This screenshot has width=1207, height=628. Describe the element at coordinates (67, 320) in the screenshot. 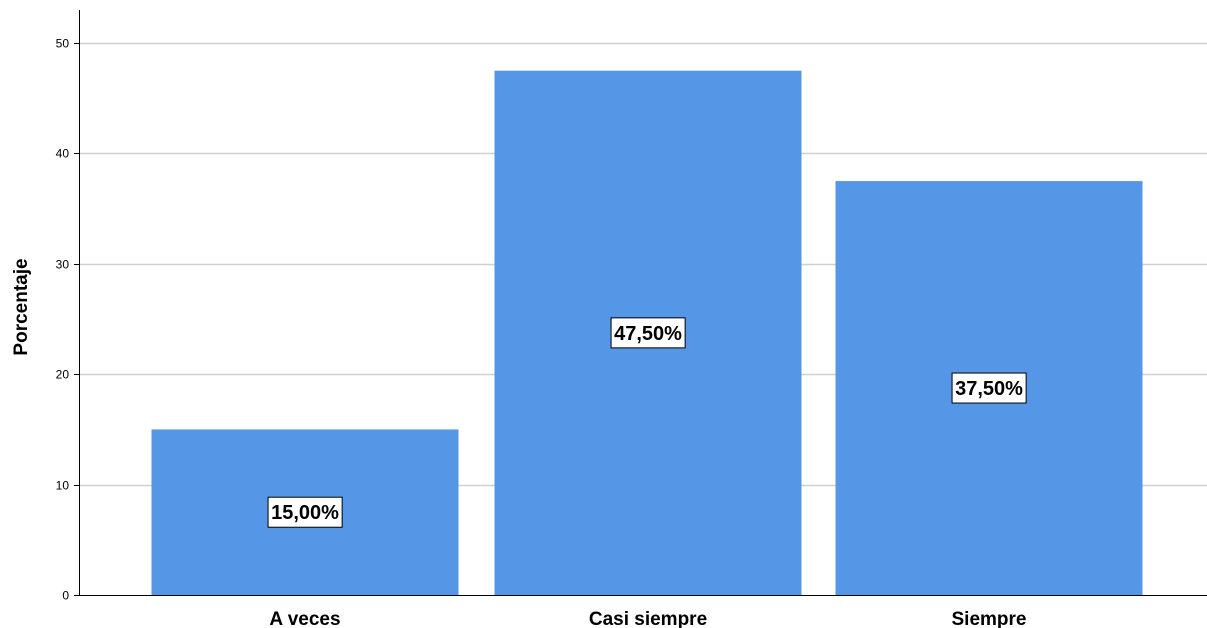

I see `y-tick-labels: 0 10 20 30 40 50` at that location.